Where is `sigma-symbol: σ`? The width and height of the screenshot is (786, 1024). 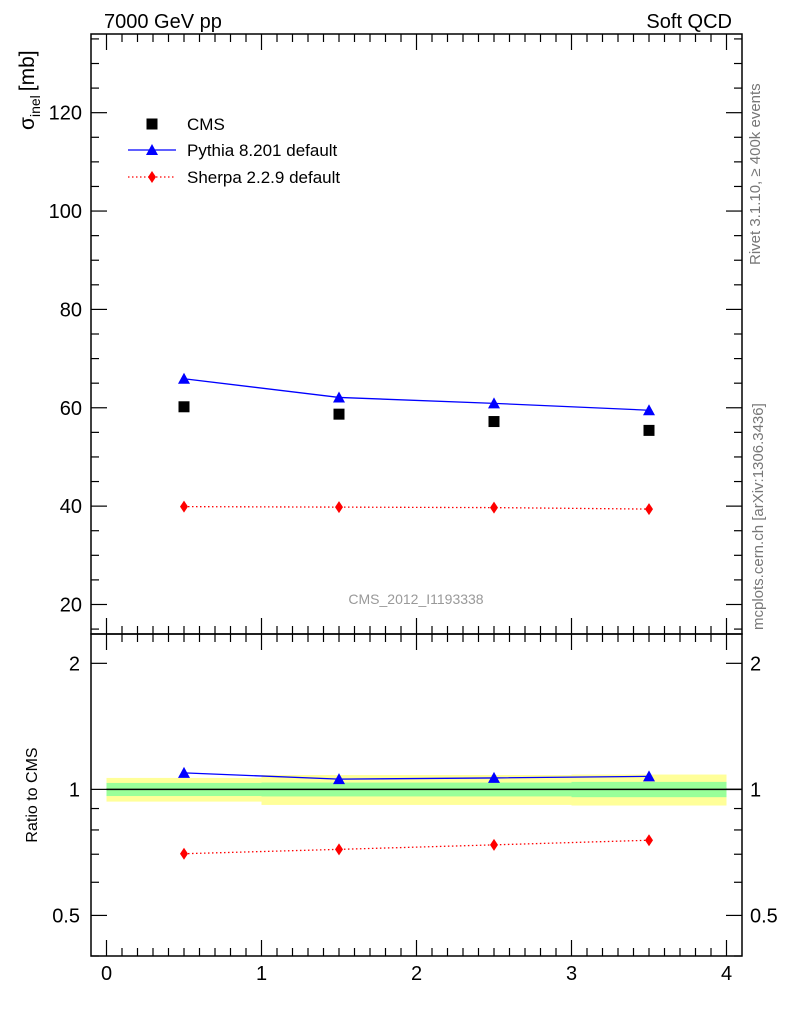 sigma-symbol: σ is located at coordinates (27, 123).